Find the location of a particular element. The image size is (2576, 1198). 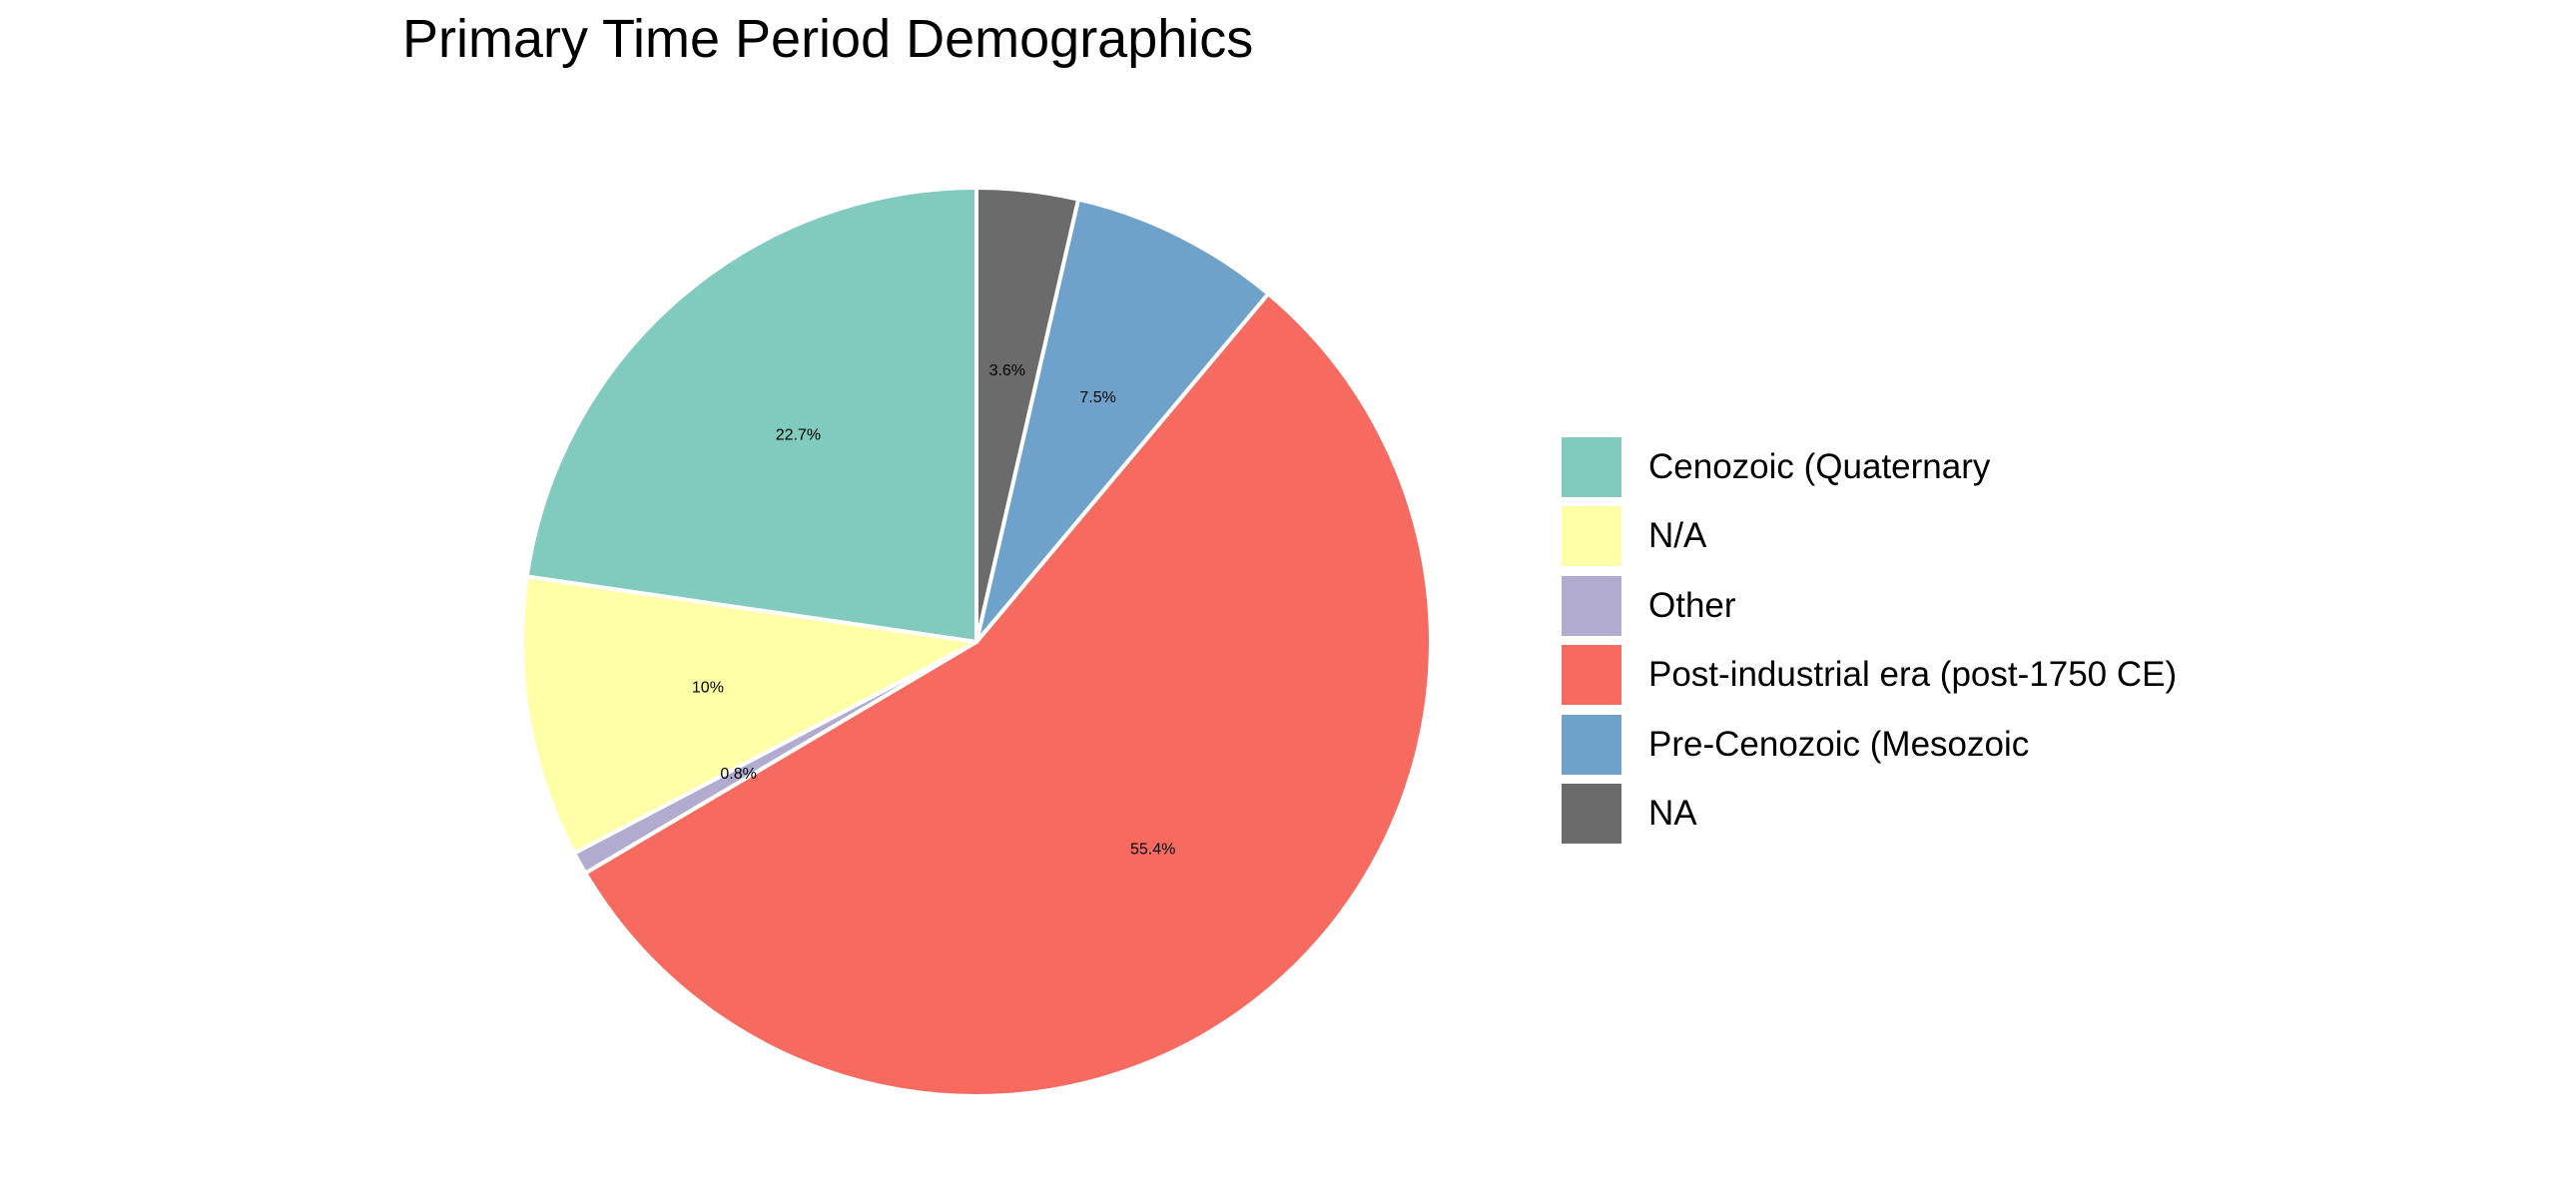

legend-label: Pre-Cenozoic (Mesozoic is located at coordinates (1839, 744).